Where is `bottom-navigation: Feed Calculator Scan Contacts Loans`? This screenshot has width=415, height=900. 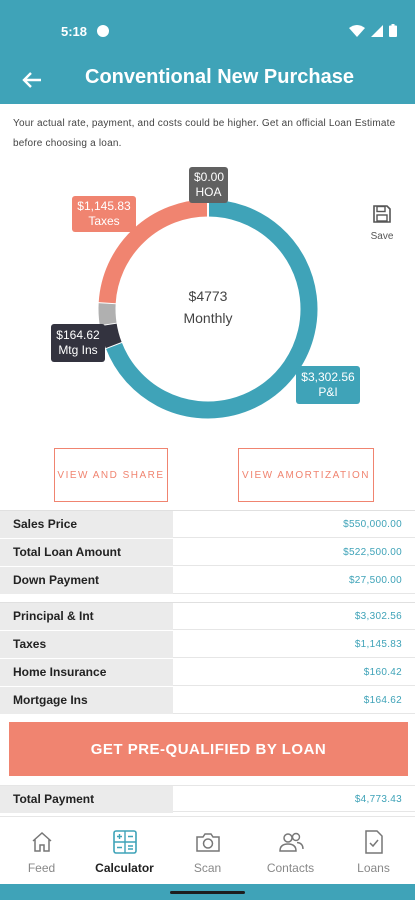 bottom-navigation: Feed Calculator Scan Contacts Loans is located at coordinates (207, 850).